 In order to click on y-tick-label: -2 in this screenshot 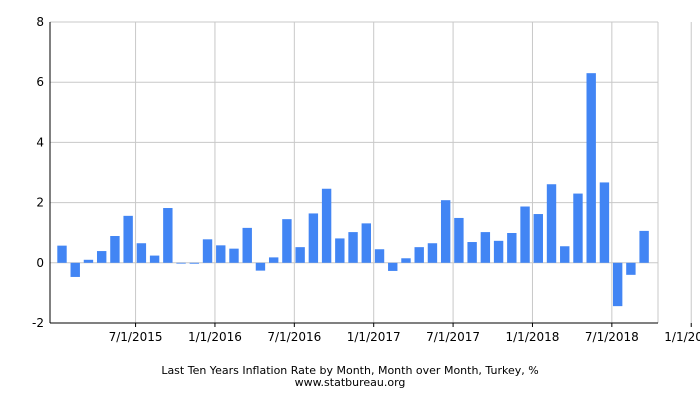, I will do `click(38, 323)`.